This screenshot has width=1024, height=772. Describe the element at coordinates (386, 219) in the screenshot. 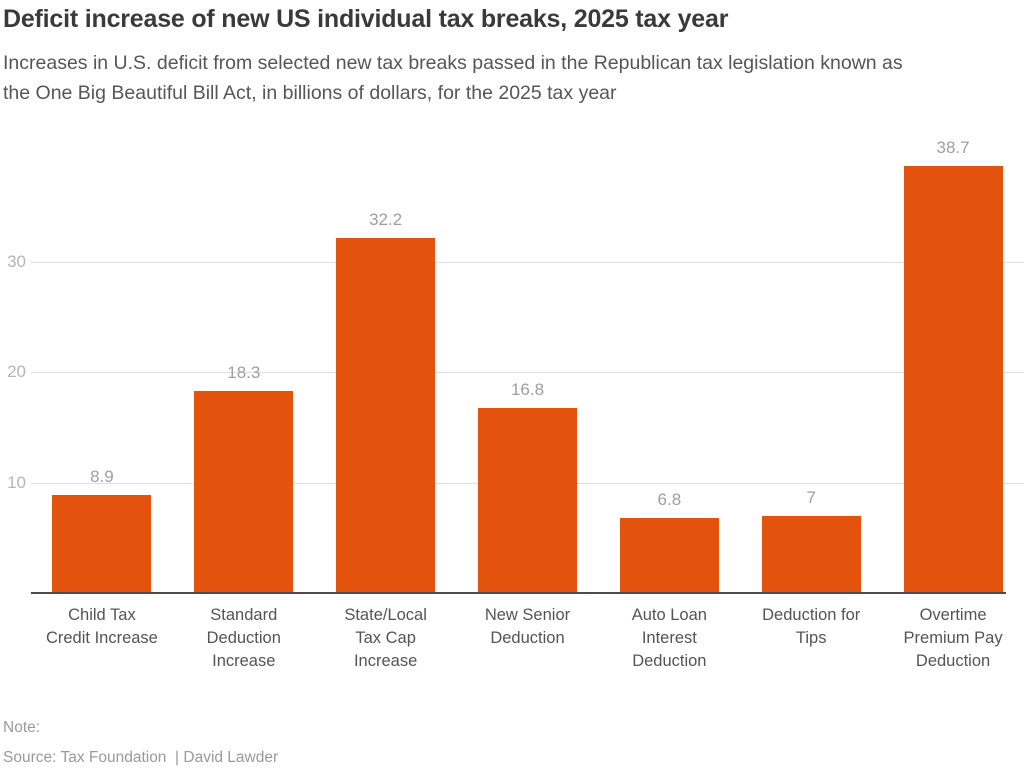

I see `bar-value-label: 32.2` at that location.